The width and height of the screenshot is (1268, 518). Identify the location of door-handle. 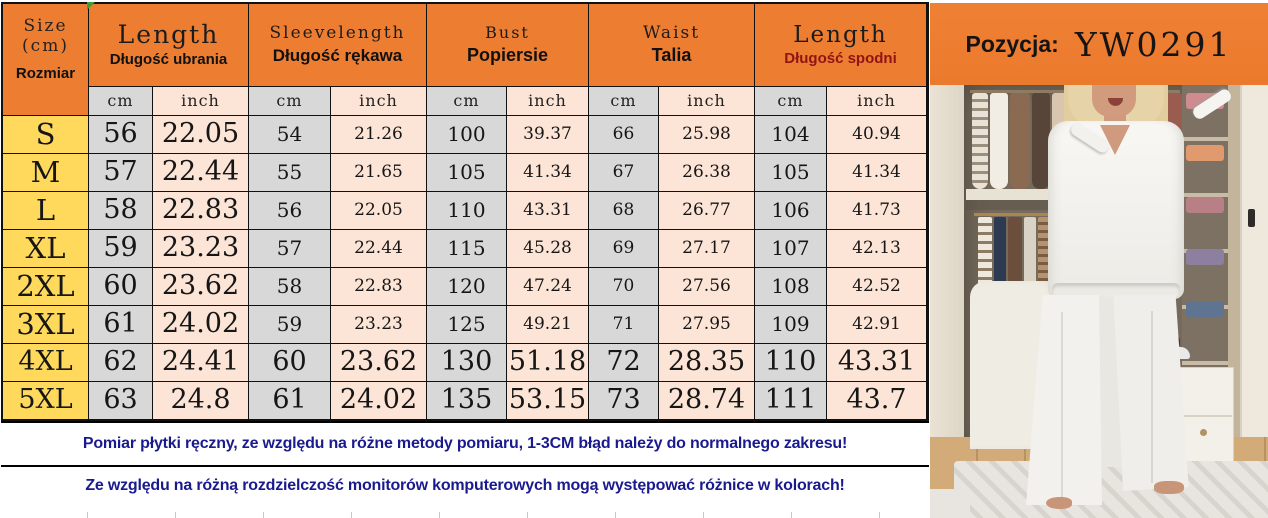
(1251, 218).